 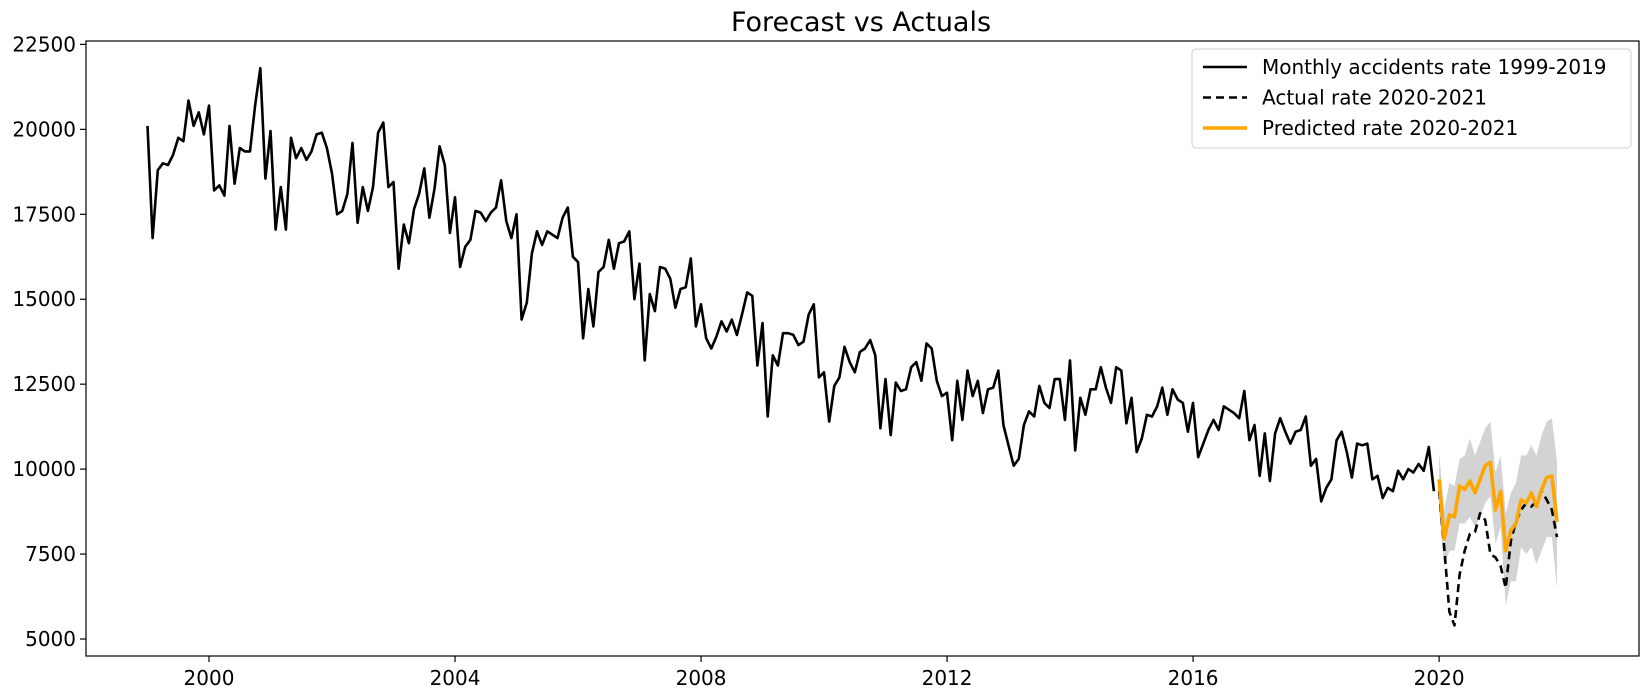 What do you see at coordinates (1374, 98) in the screenshot?
I see `legend-label: Actual rate 2020-2021` at bounding box center [1374, 98].